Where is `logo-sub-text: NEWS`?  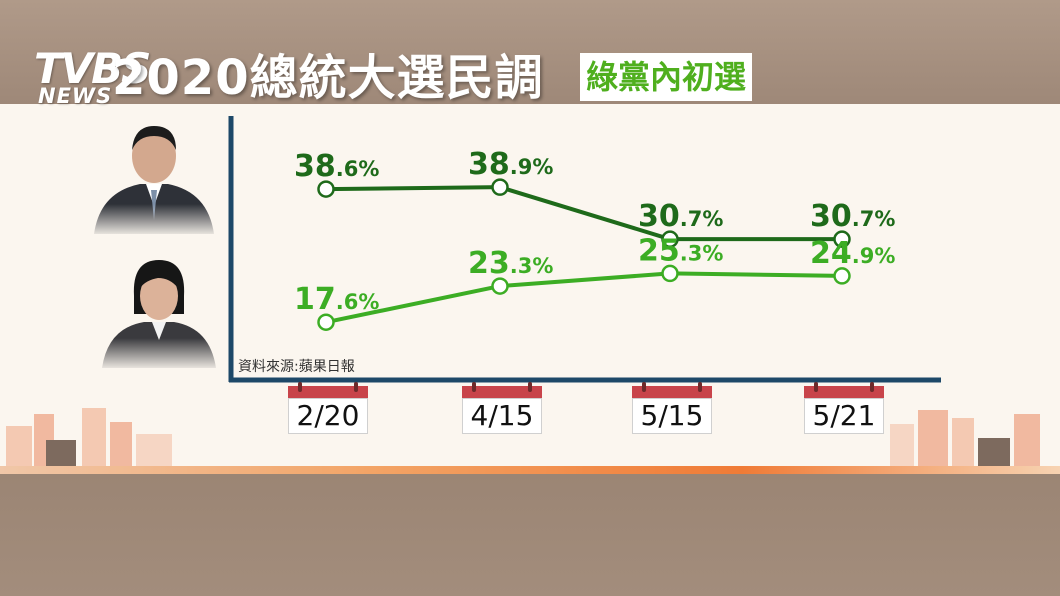
logo-sub-text: NEWS is located at coordinates (75, 96).